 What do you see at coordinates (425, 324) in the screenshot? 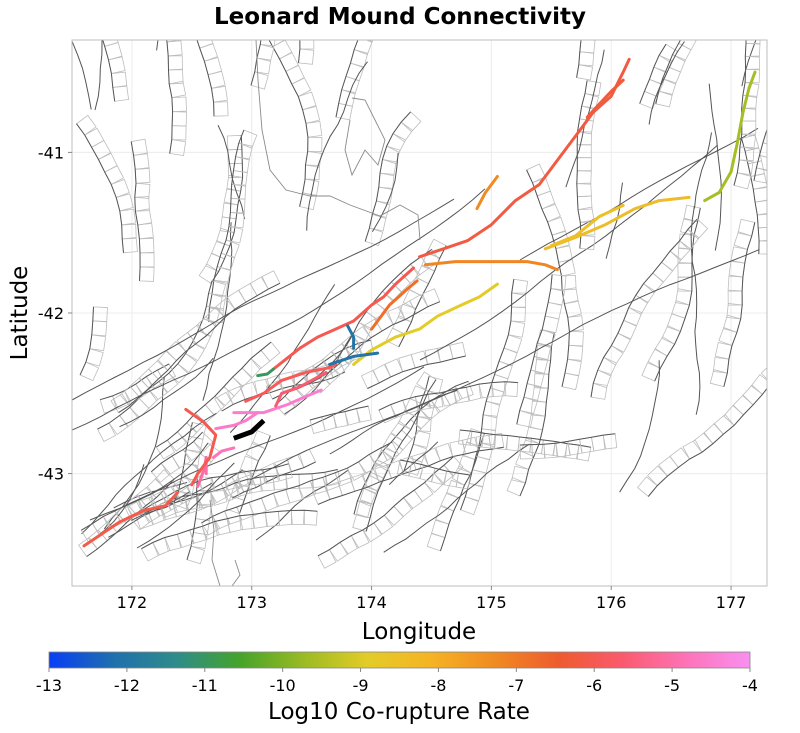
I see `co-rupture-fault-f19` at bounding box center [425, 324].